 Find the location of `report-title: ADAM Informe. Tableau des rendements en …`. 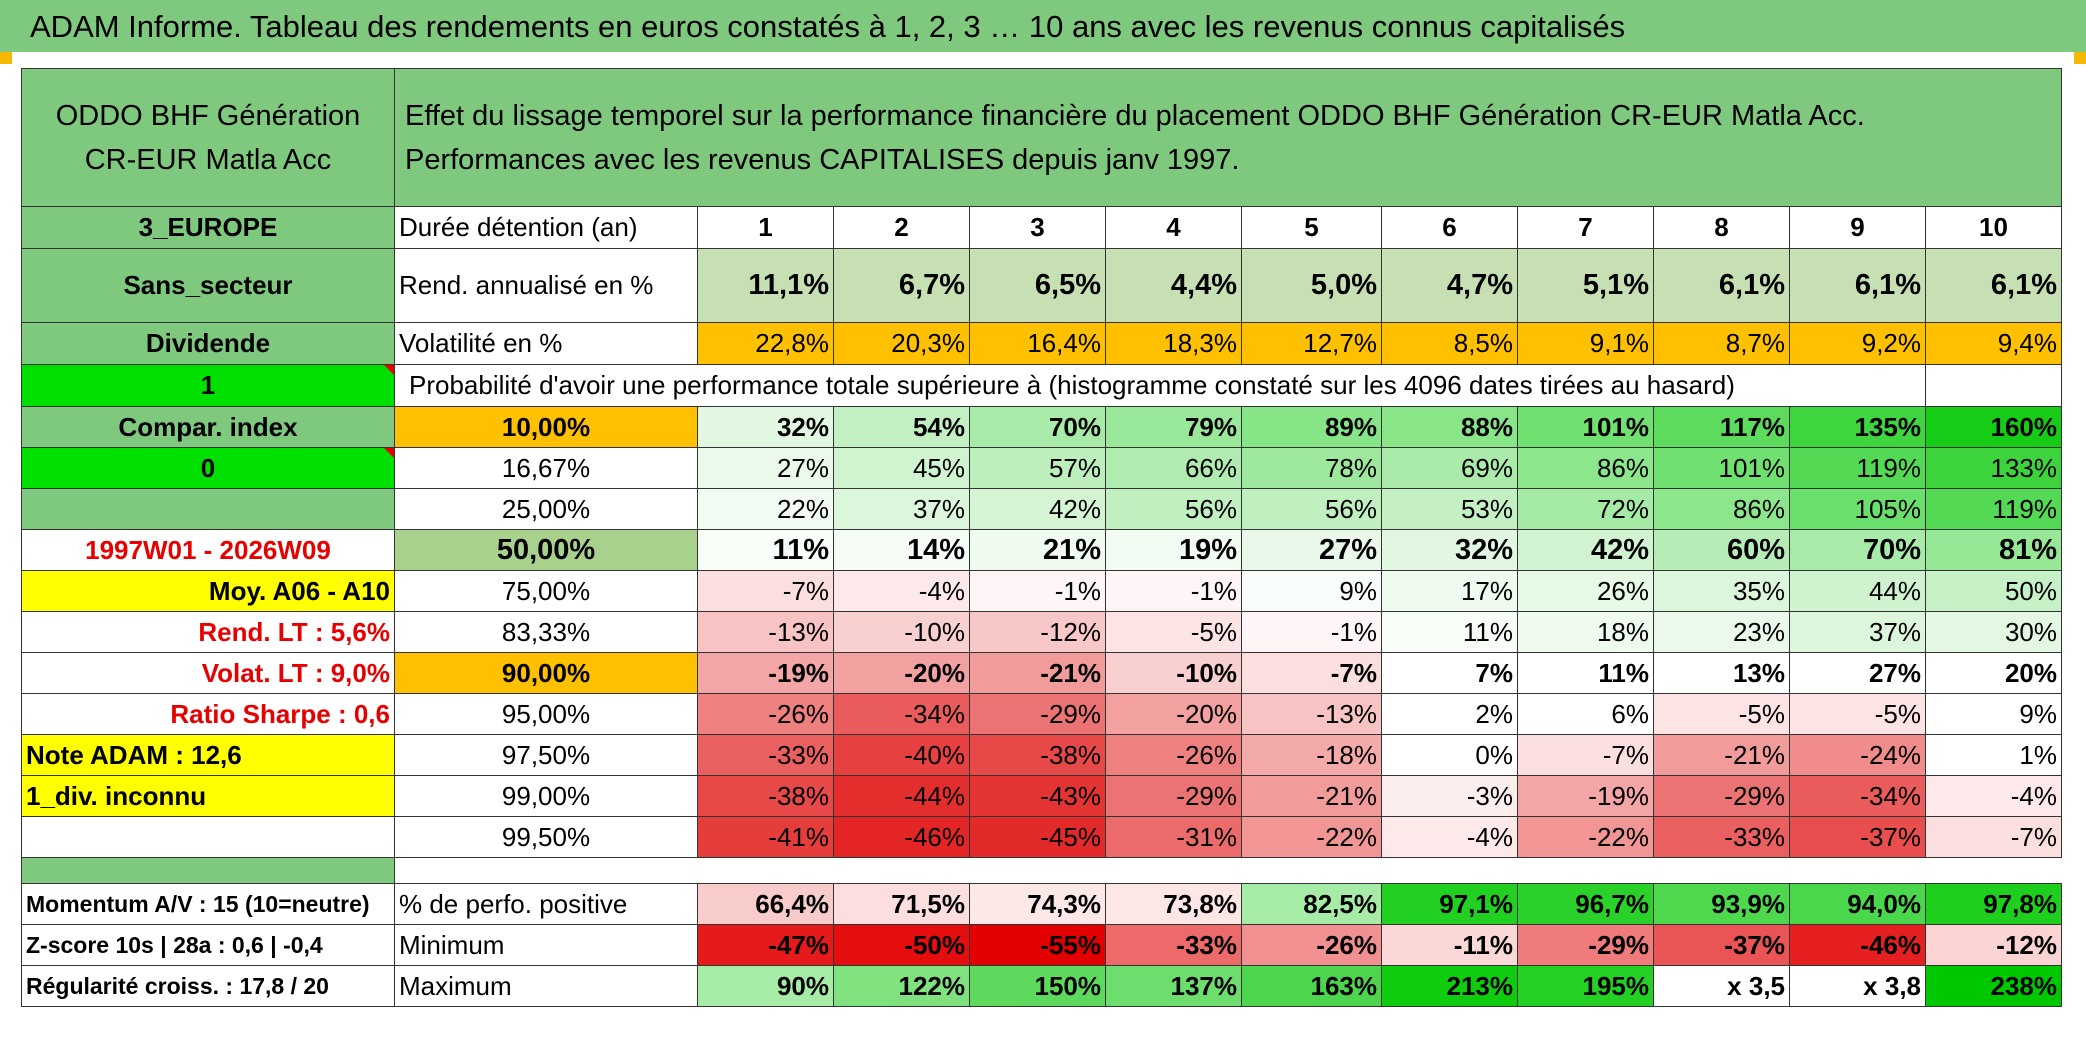

report-title: ADAM Informe. Tableau des rendements en … is located at coordinates (1043, 26).